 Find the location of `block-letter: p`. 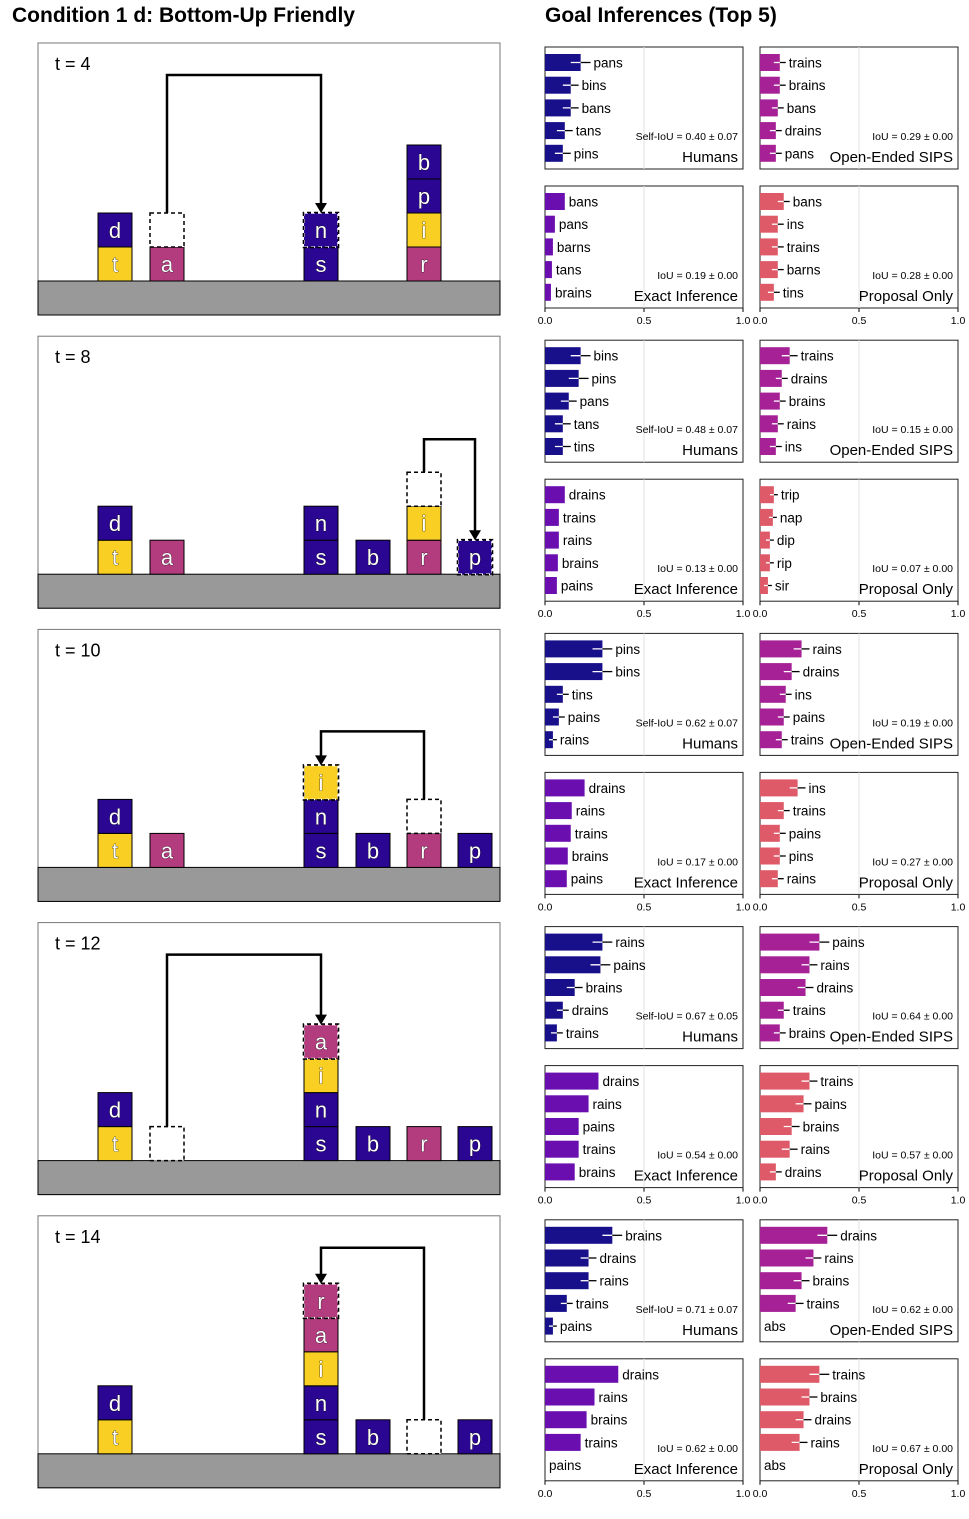

block-letter: p is located at coordinates (475, 850).